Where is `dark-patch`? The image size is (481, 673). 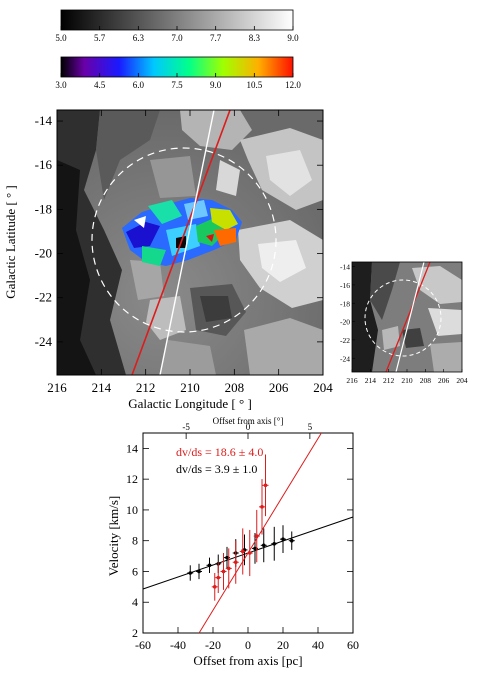
dark-patch is located at coordinates (216, 309).